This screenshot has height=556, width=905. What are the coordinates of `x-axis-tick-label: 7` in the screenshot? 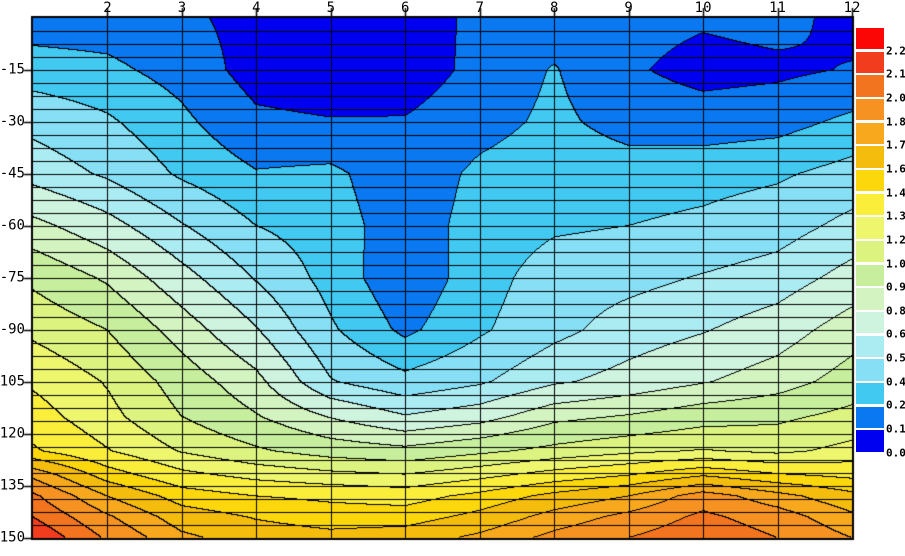 It's located at (479, 8).